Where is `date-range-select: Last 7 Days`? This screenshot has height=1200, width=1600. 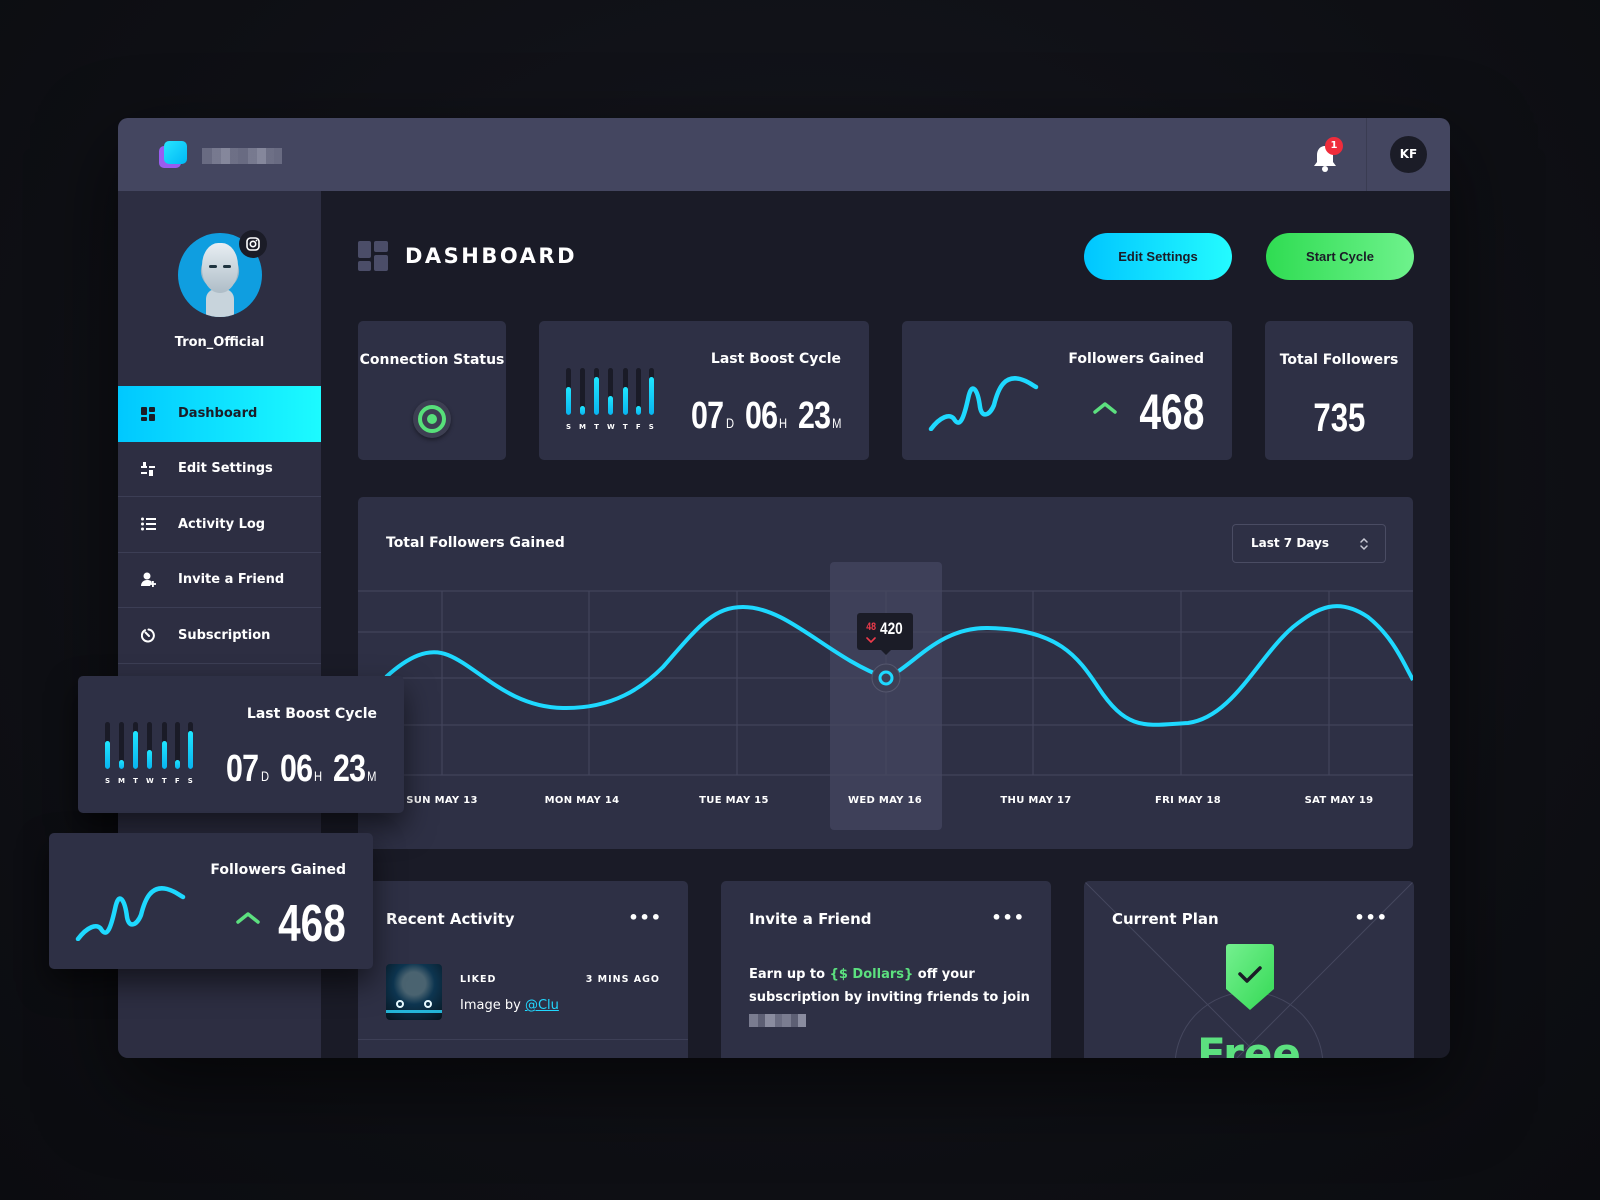 date-range-select: Last 7 Days is located at coordinates (1309, 543).